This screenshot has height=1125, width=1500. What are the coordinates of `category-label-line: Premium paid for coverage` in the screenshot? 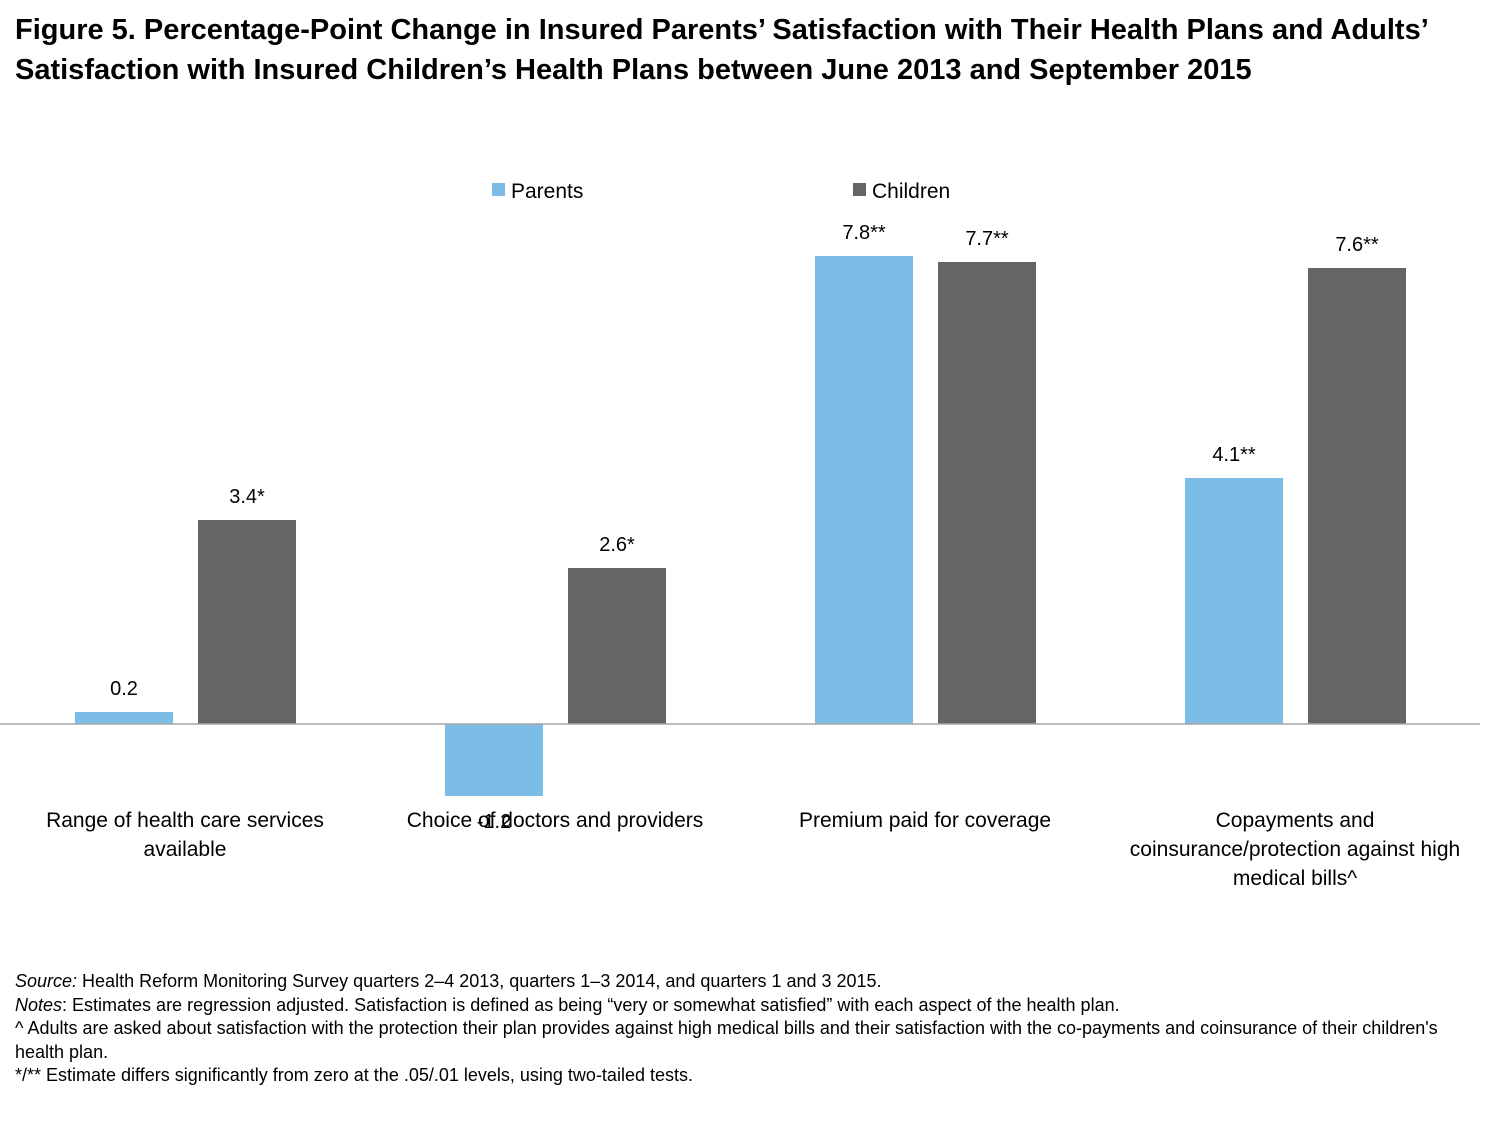 It's located at (925, 820).